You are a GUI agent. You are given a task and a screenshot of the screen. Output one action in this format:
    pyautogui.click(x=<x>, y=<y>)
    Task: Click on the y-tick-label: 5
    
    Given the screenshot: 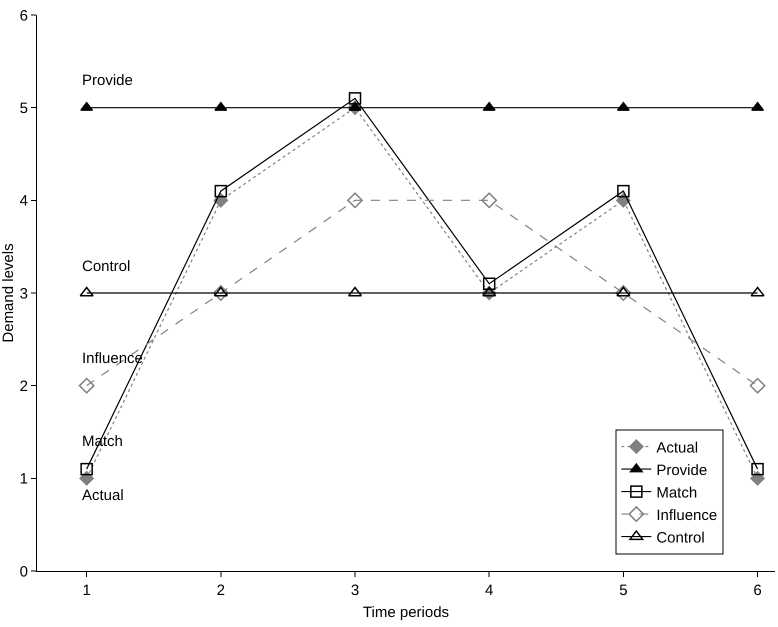 What is the action you would take?
    pyautogui.click(x=24, y=108)
    